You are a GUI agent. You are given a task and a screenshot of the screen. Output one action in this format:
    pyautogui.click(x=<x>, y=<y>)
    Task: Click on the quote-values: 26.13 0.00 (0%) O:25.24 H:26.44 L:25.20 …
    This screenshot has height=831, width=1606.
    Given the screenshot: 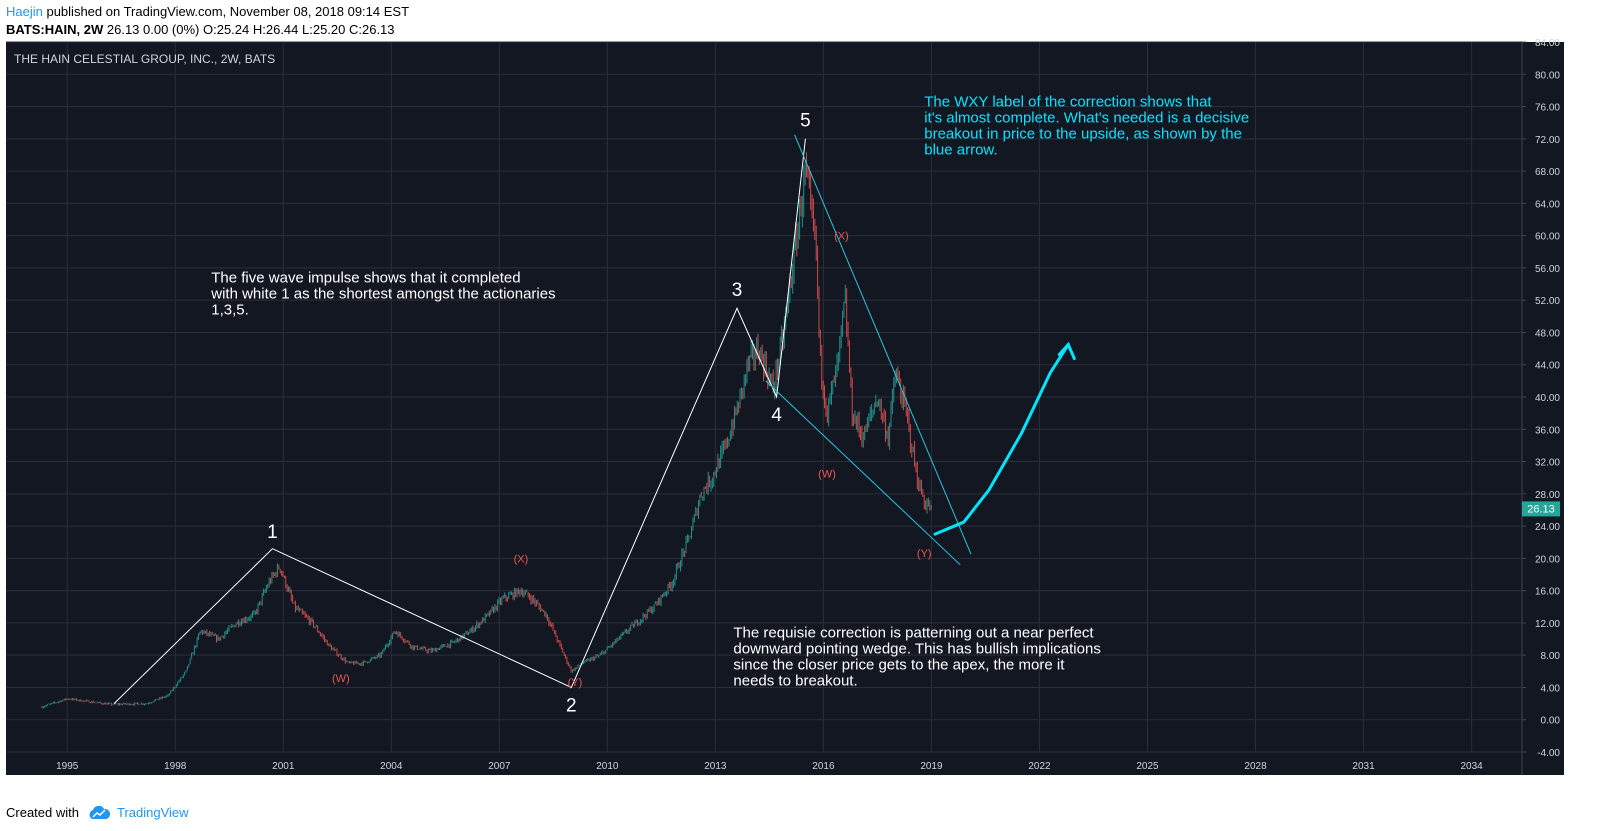 What is the action you would take?
    pyautogui.click(x=249, y=29)
    